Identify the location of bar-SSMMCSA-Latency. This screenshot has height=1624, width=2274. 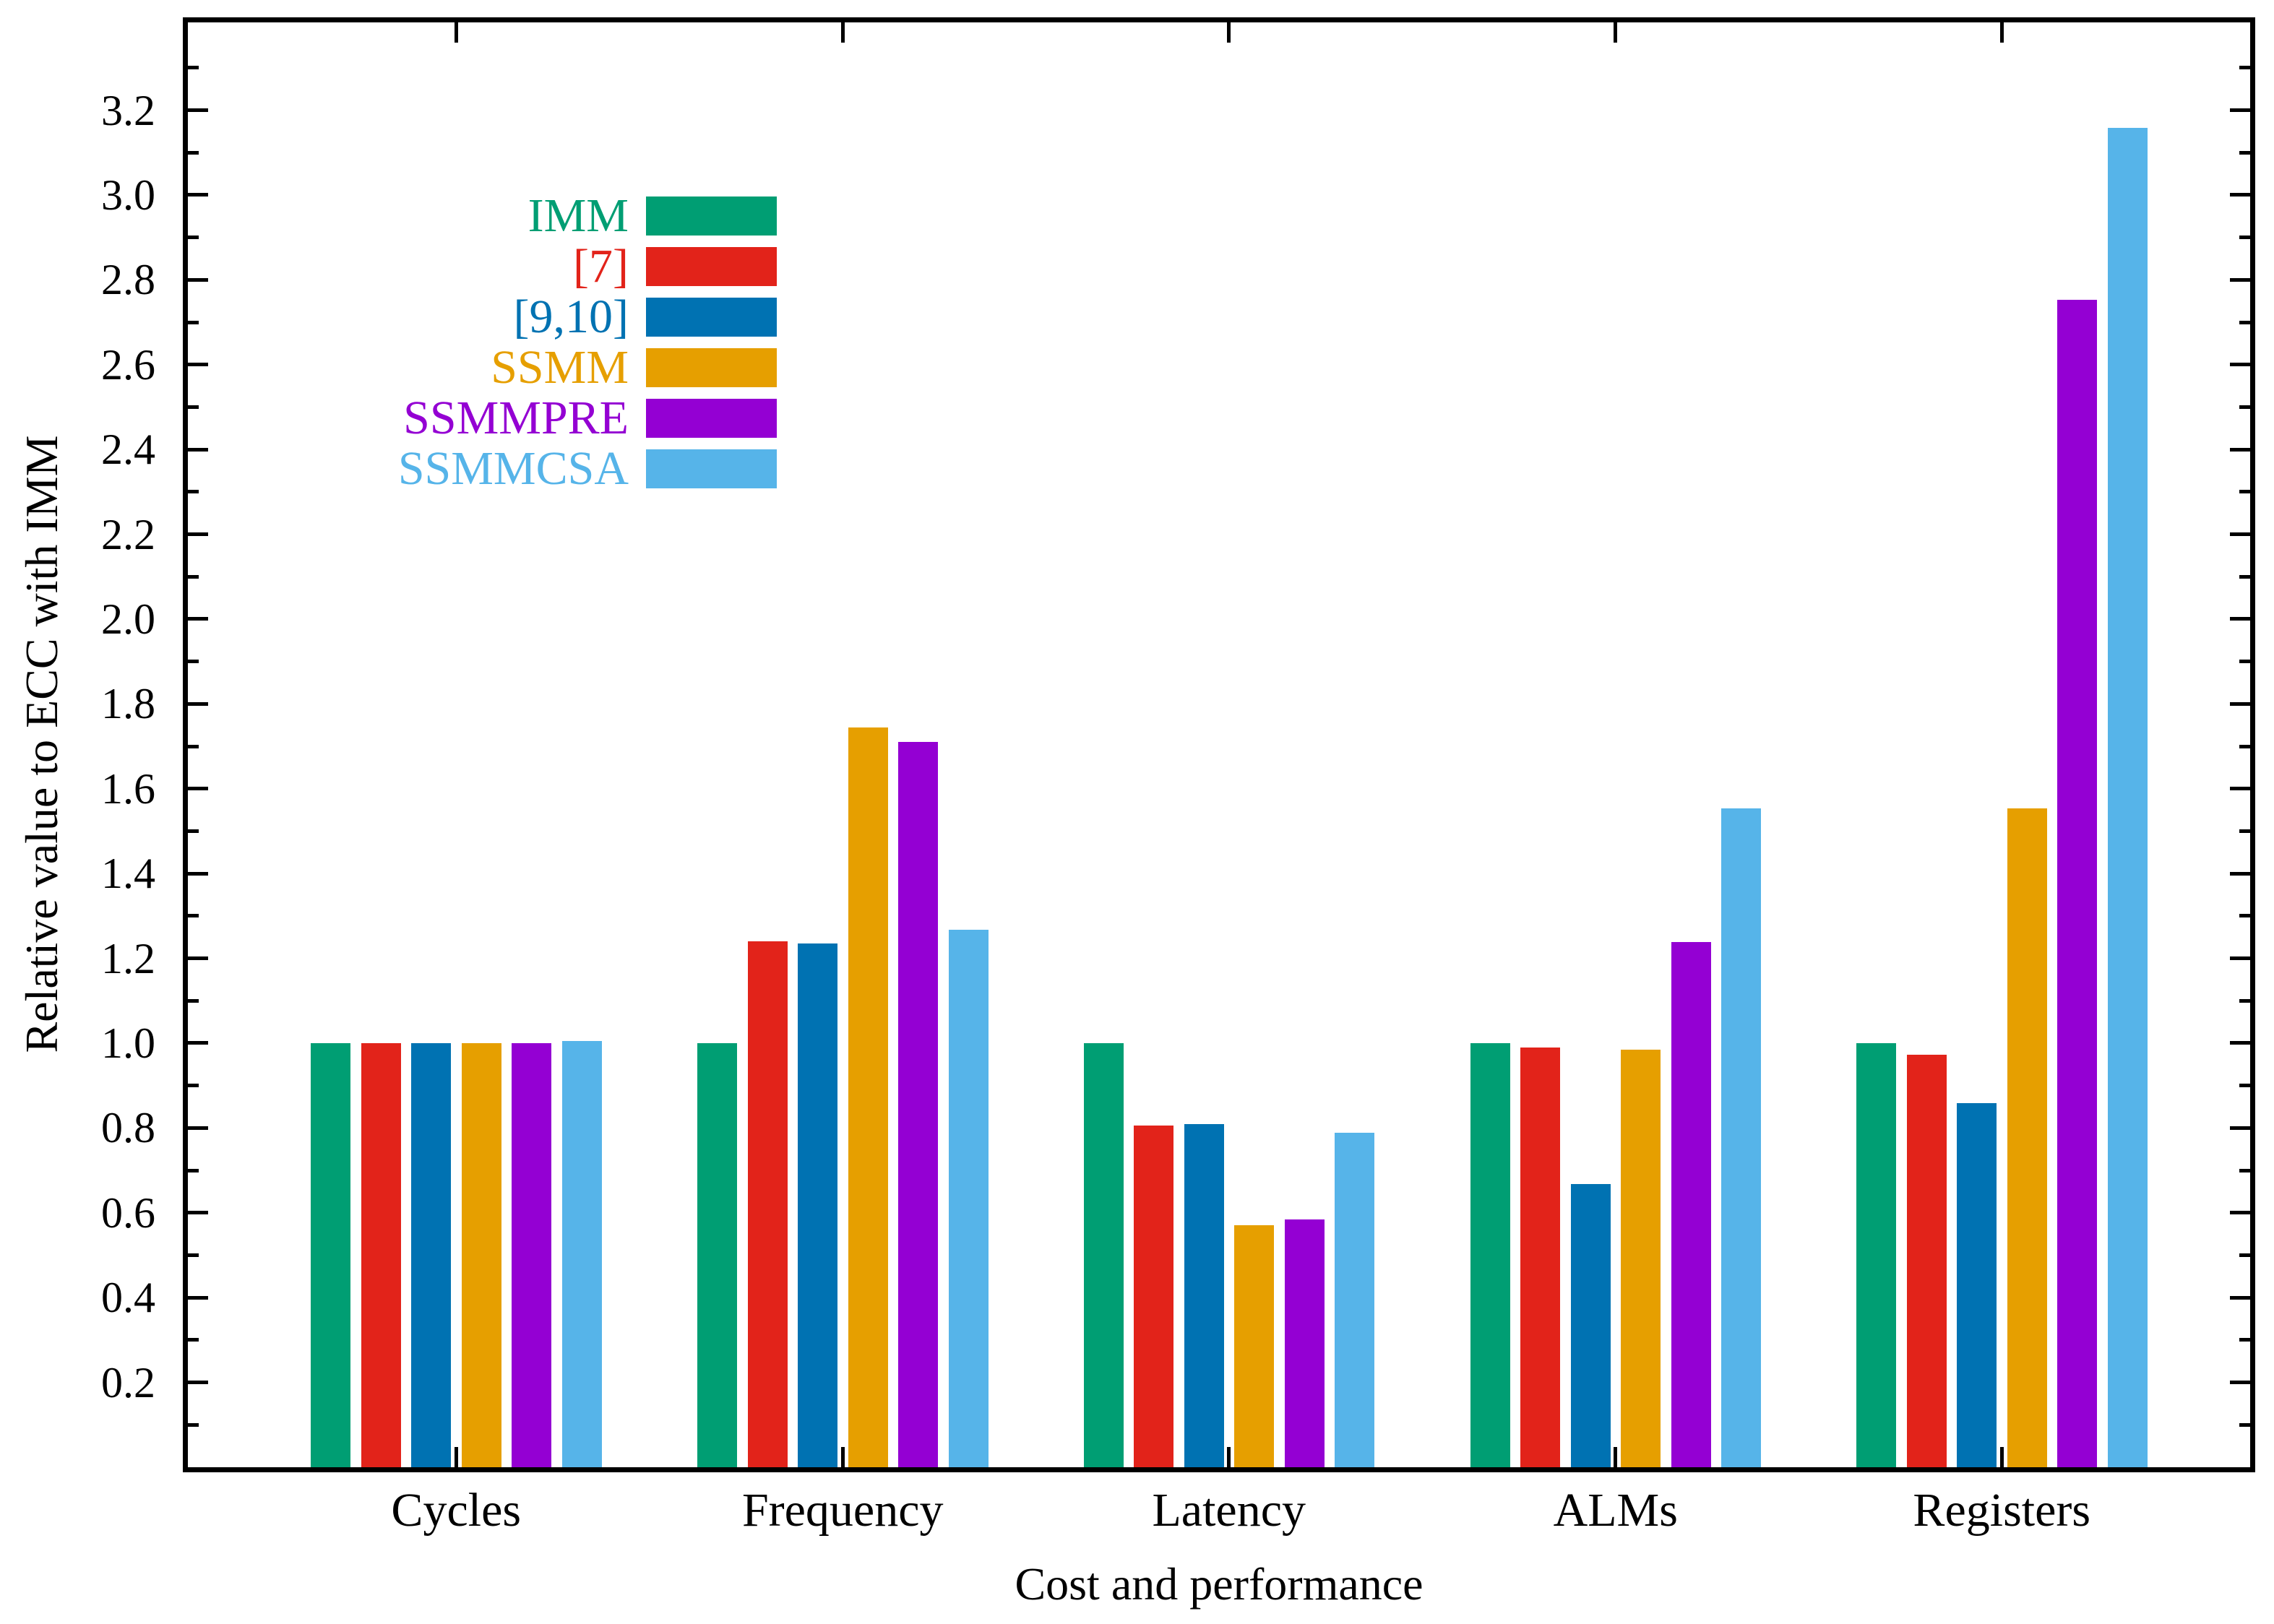
(1354, 1300).